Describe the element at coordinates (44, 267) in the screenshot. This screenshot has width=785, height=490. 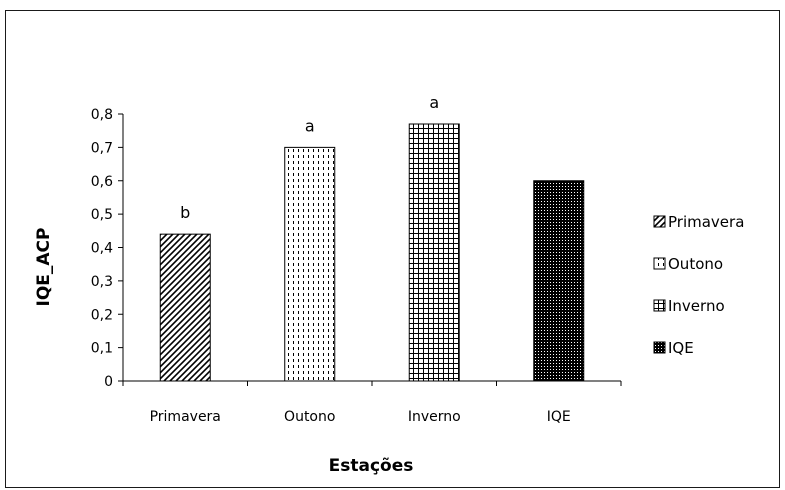
I see `y-axis-title: IQE_ACP` at that location.